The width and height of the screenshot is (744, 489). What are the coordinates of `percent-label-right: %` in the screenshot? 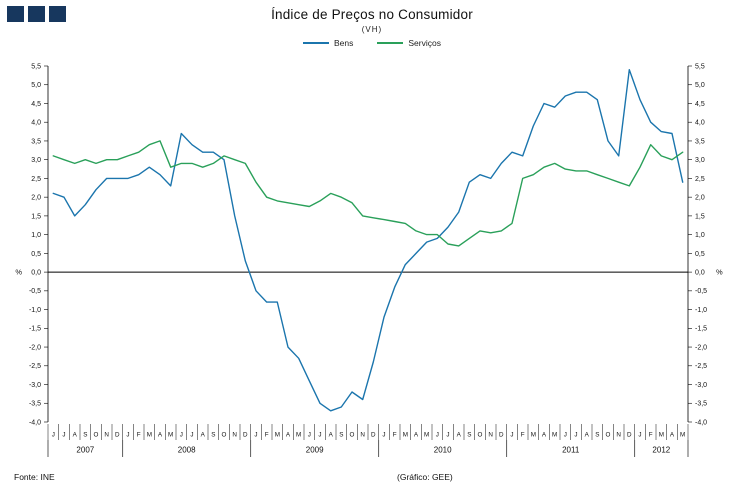 It's located at (719, 272).